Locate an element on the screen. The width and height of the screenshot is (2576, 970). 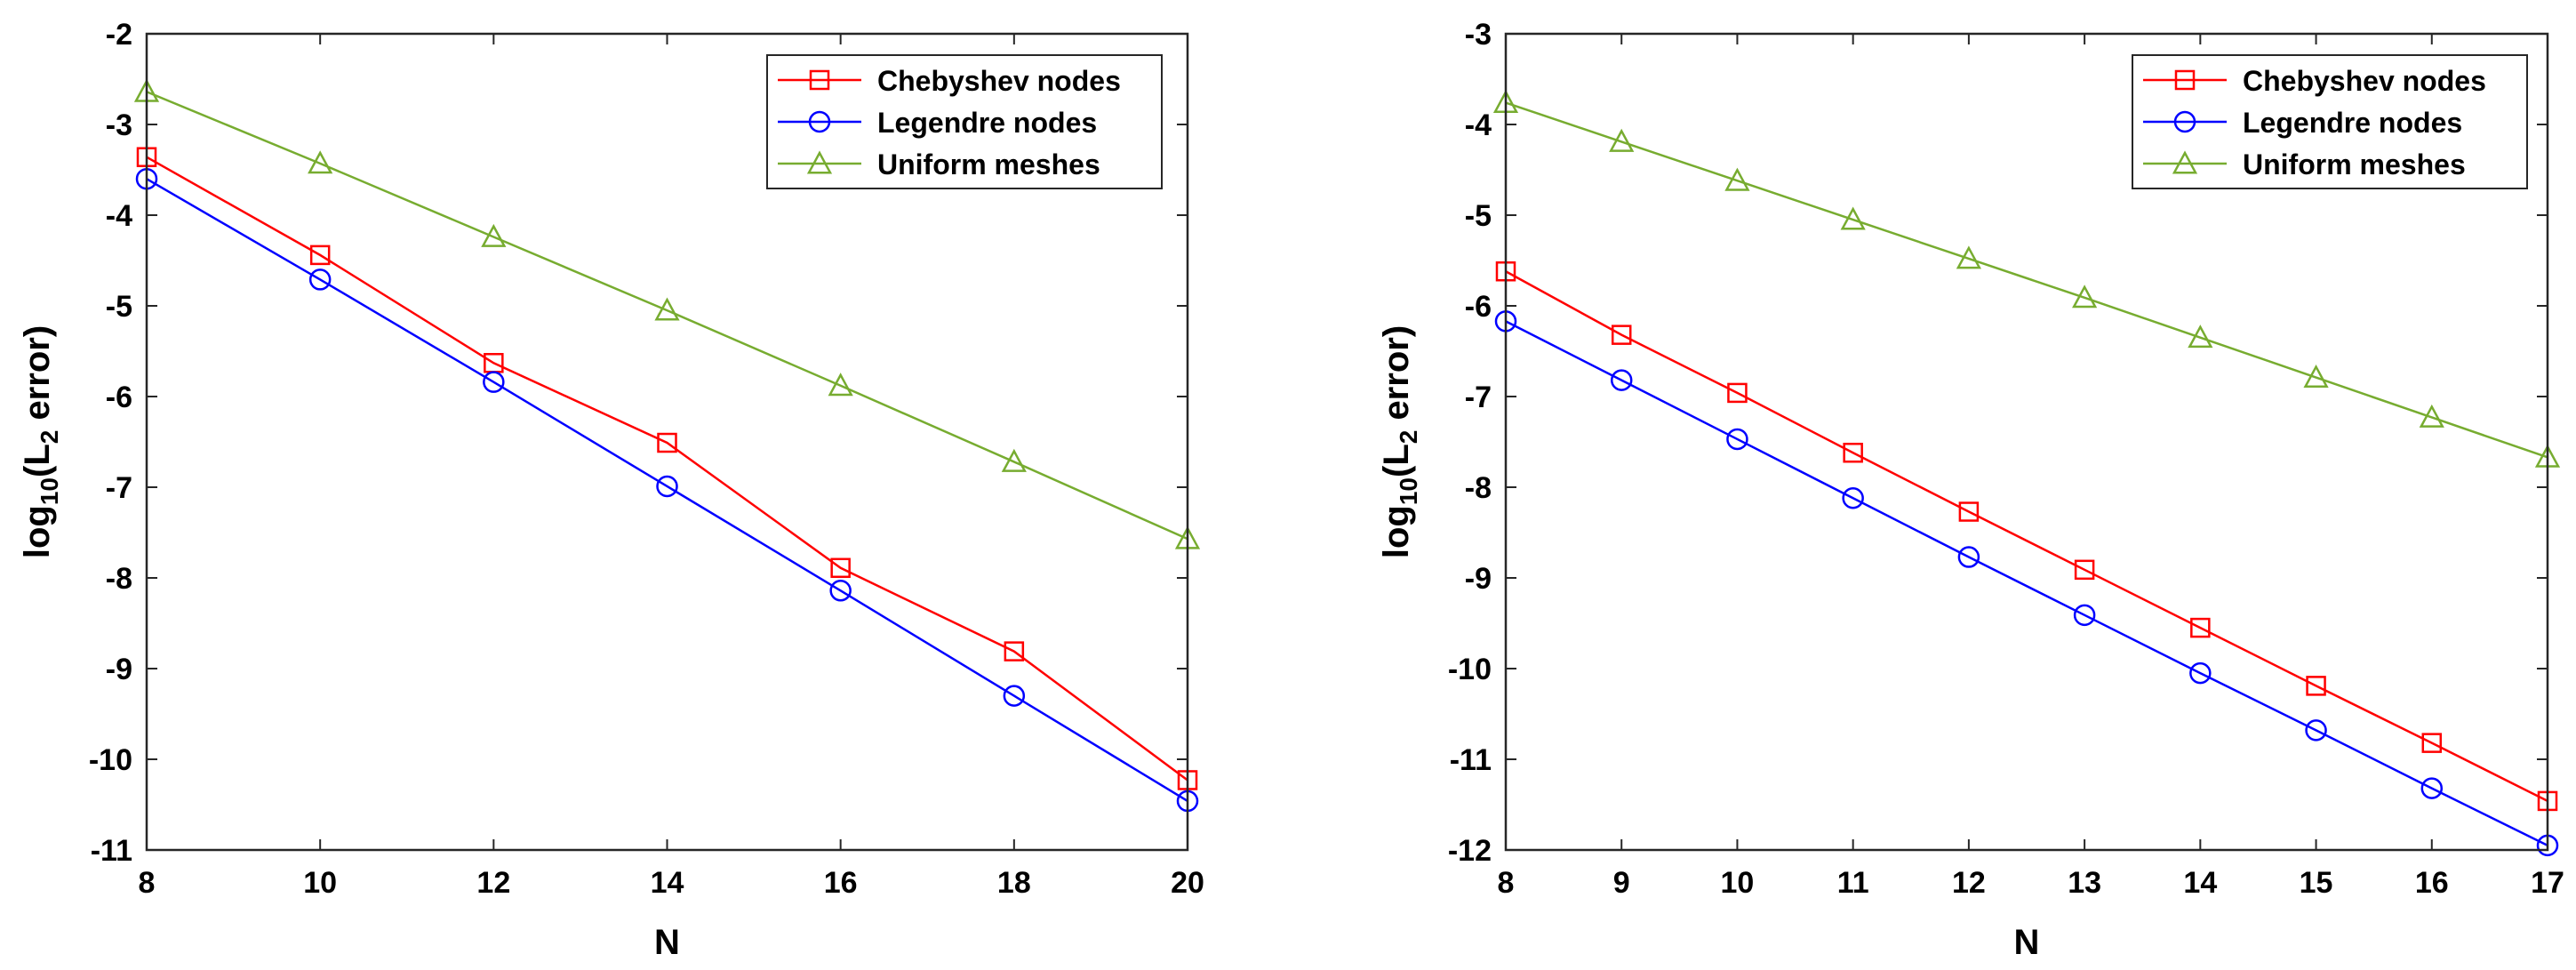
y-label-text: (L is located at coordinates (1396, 461).